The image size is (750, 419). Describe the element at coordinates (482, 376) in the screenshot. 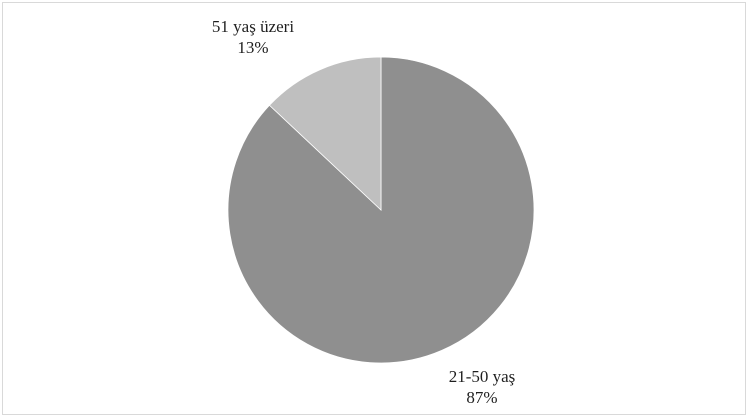

I see `slice-category-label: 21-50 yaş` at that location.